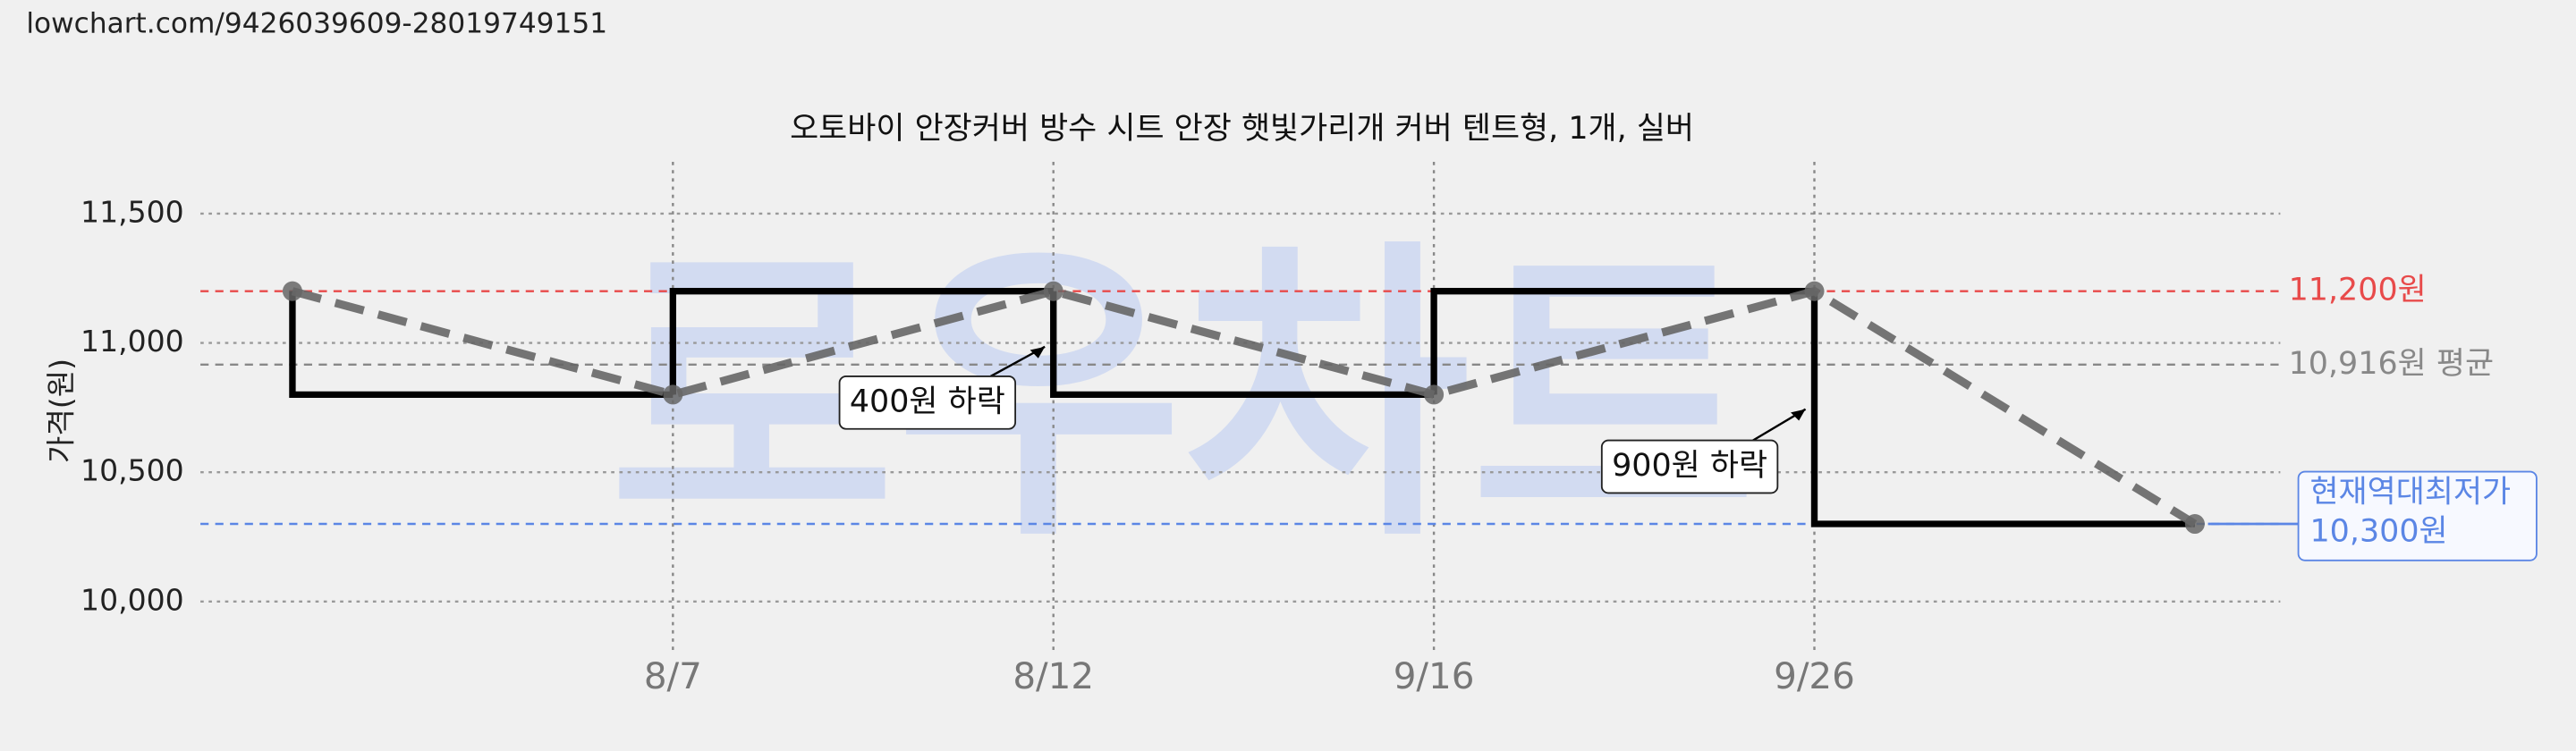  I want to click on min-label-value: 10,300원, so click(2378, 532).